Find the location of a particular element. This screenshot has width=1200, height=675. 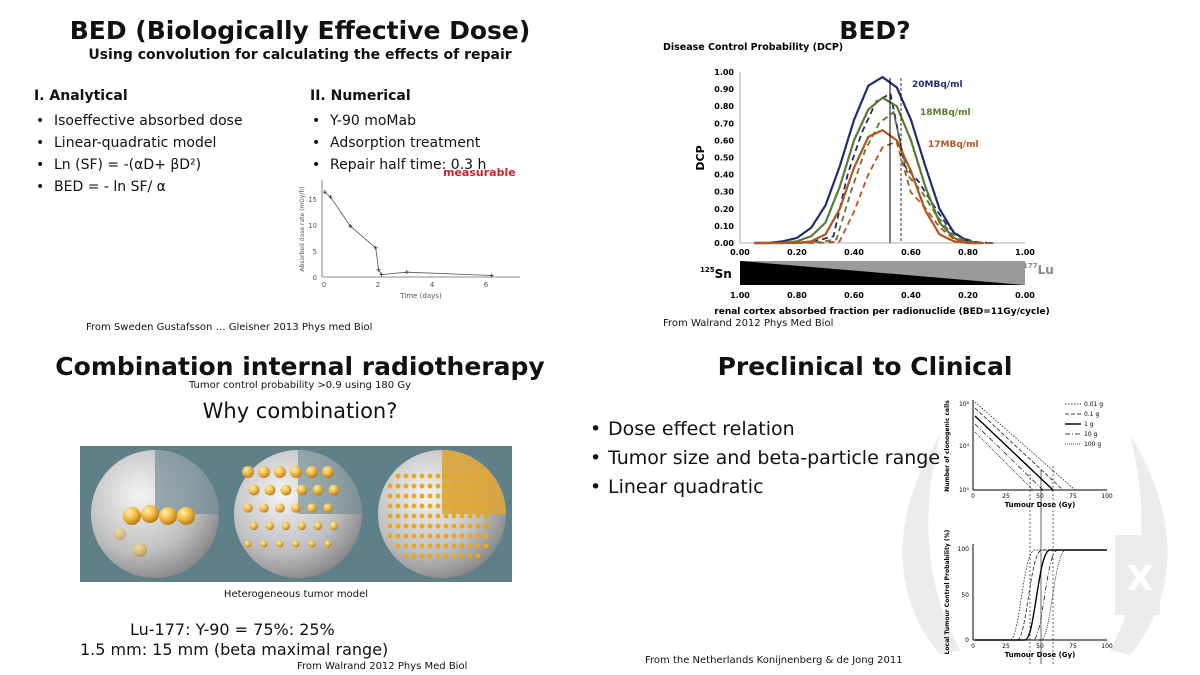

dcp-ytick-label: 0.70 is located at coordinates (724, 123).